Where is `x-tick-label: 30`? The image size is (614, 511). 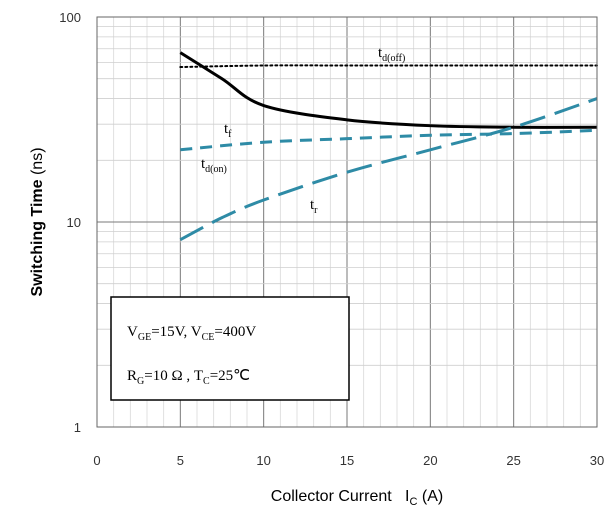 x-tick-label: 30 is located at coordinates (597, 460).